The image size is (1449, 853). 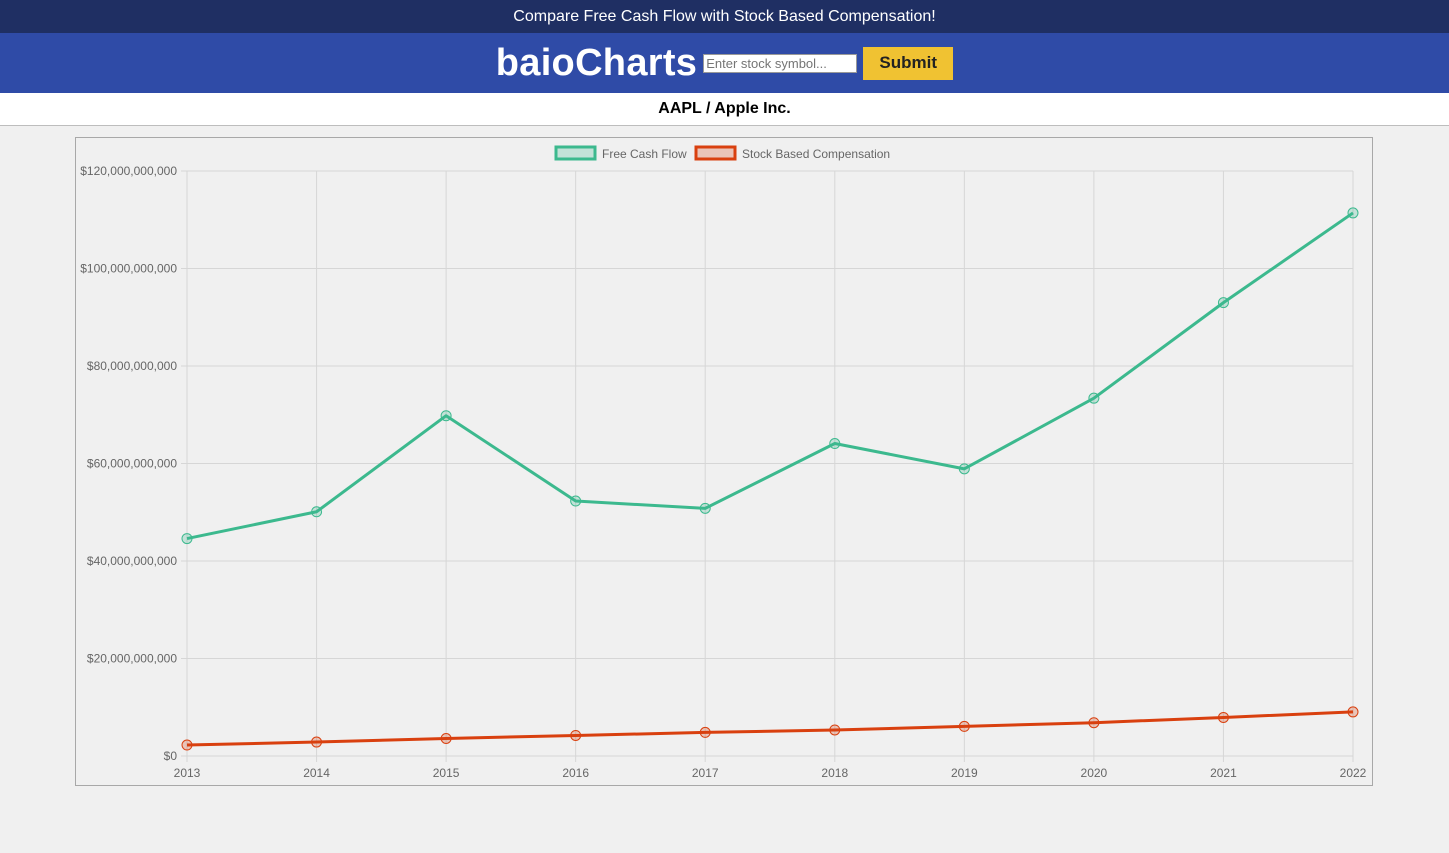 I want to click on x-tick-label: 2016, so click(x=575, y=773).